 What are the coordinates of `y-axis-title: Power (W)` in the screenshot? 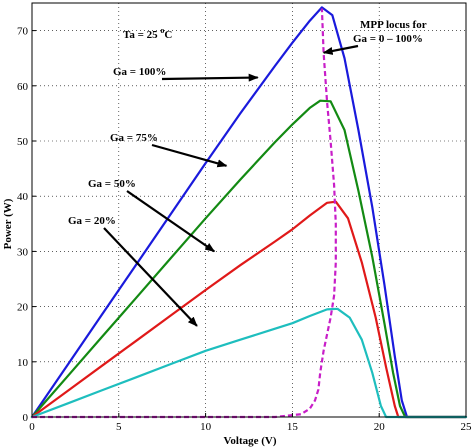 It's located at (8, 223).